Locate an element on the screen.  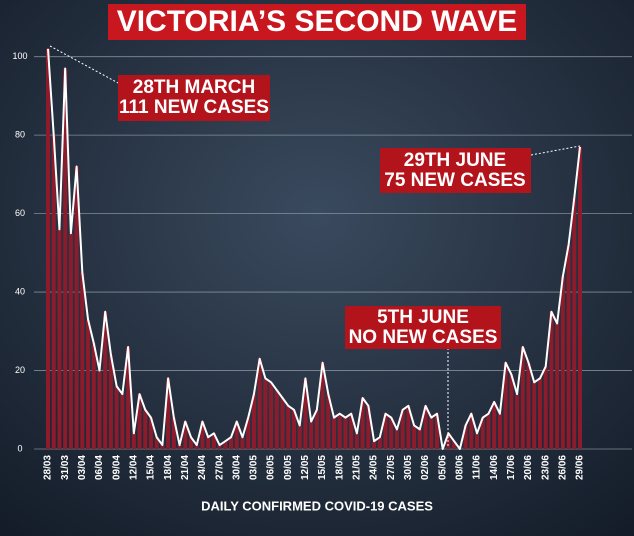
y-tick-label: 20 is located at coordinates (20, 370).